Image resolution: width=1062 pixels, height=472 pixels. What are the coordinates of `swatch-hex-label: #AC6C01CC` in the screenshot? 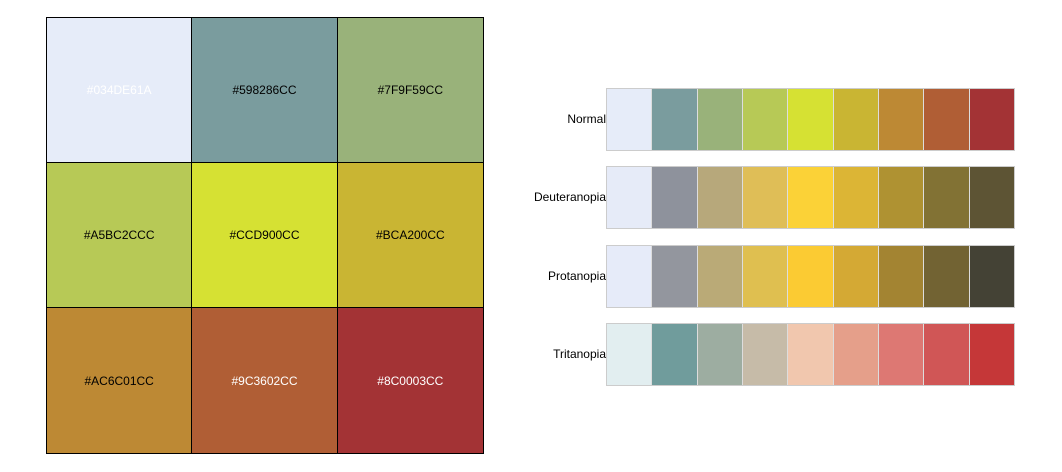 It's located at (119, 380).